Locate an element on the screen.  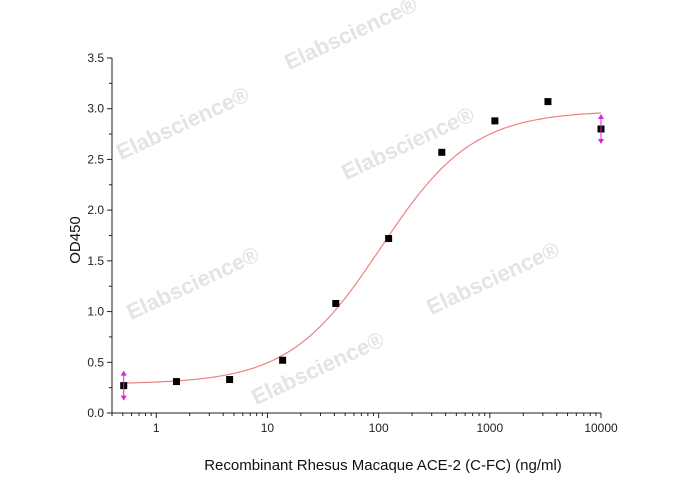
x-tick-label: 1 is located at coordinates (156, 428).